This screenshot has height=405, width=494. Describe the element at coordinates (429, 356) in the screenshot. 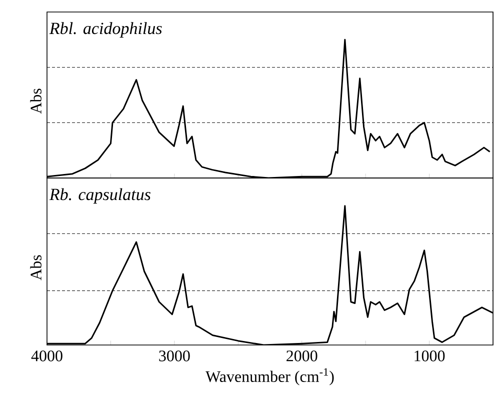

I see `x-tick-label: 1000` at that location.